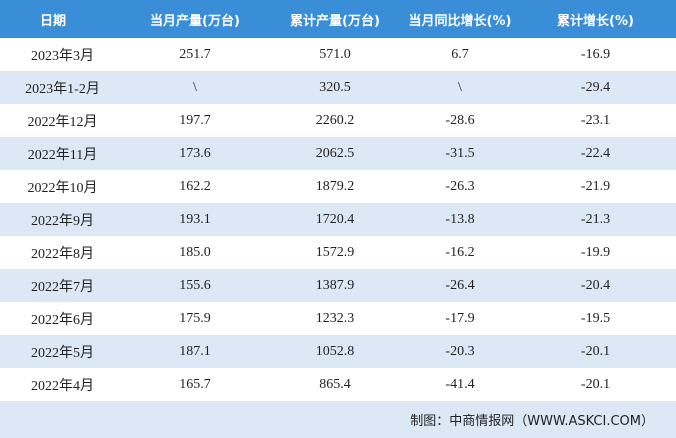  I want to click on header-row: 日期 当月产量(万台) 累计产量(万台) 当月同比增长(%) 累计增长(%), so click(338, 19).